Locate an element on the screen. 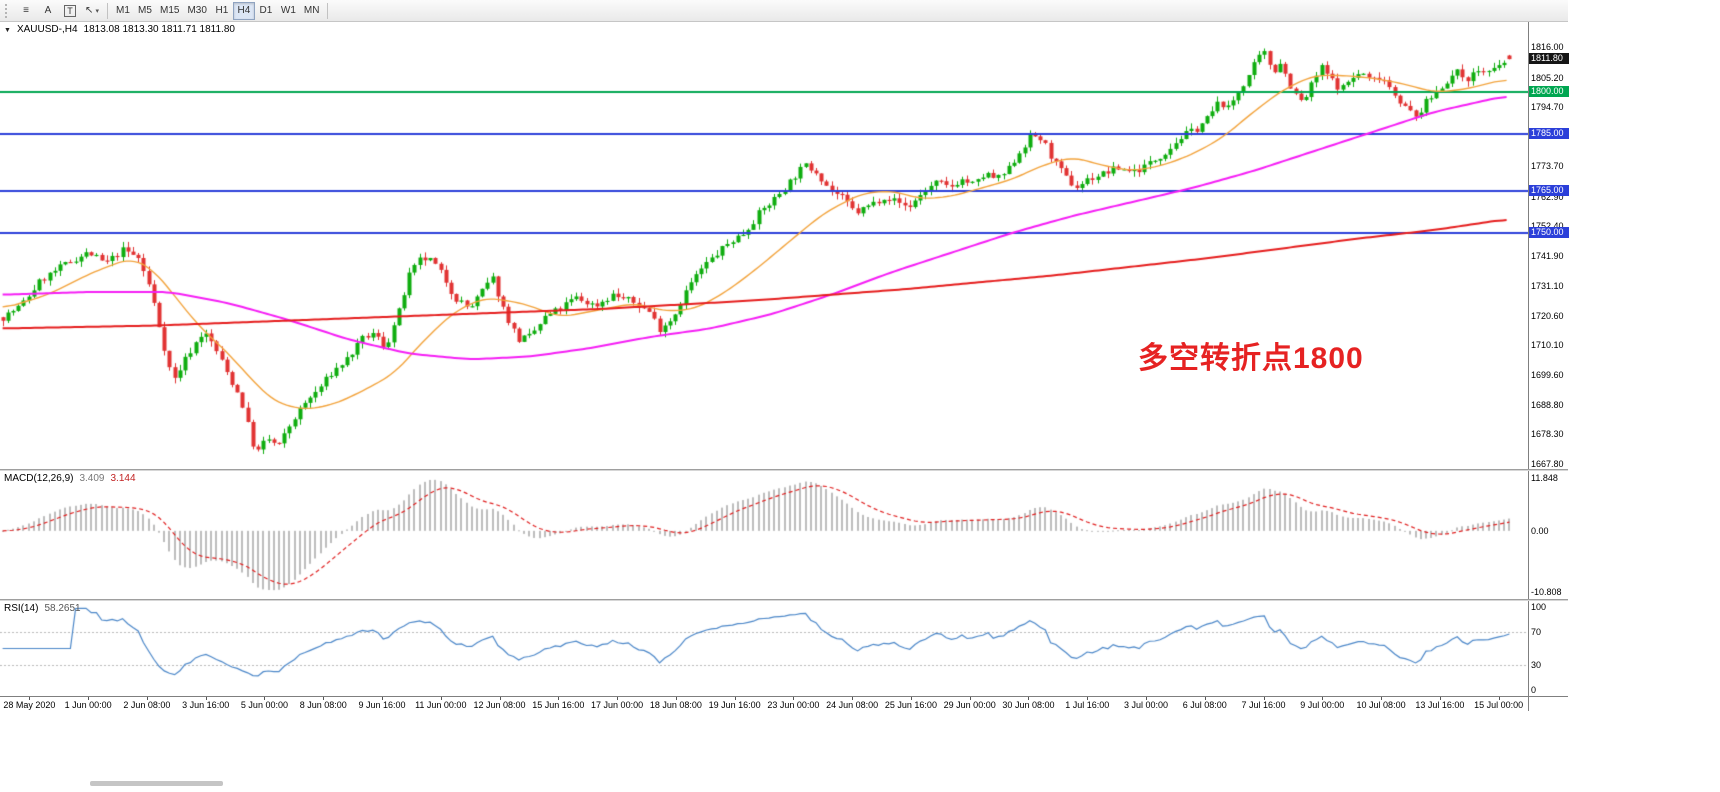  macd-zero-label: 0.00 is located at coordinates (1540, 530).